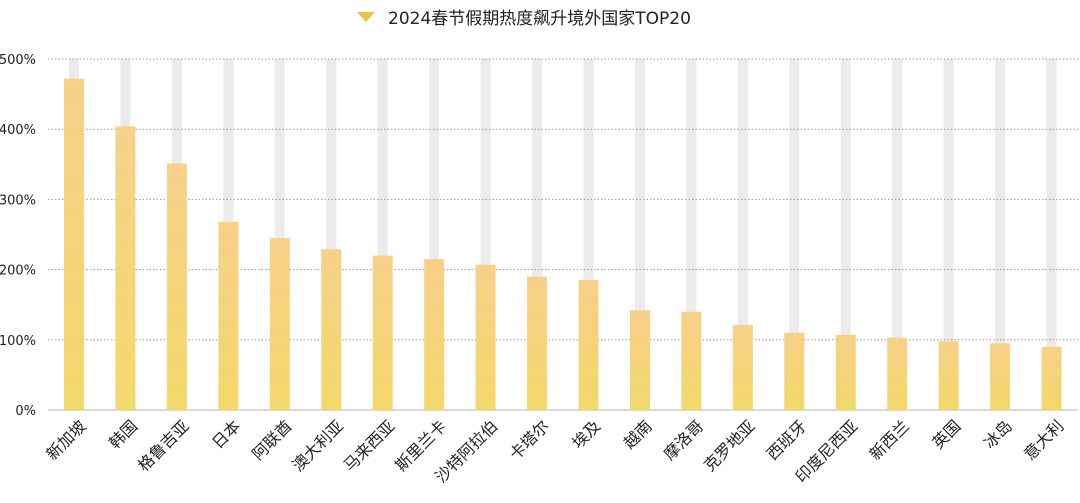  I want to click on y-tick-label: 200%, so click(18, 271).